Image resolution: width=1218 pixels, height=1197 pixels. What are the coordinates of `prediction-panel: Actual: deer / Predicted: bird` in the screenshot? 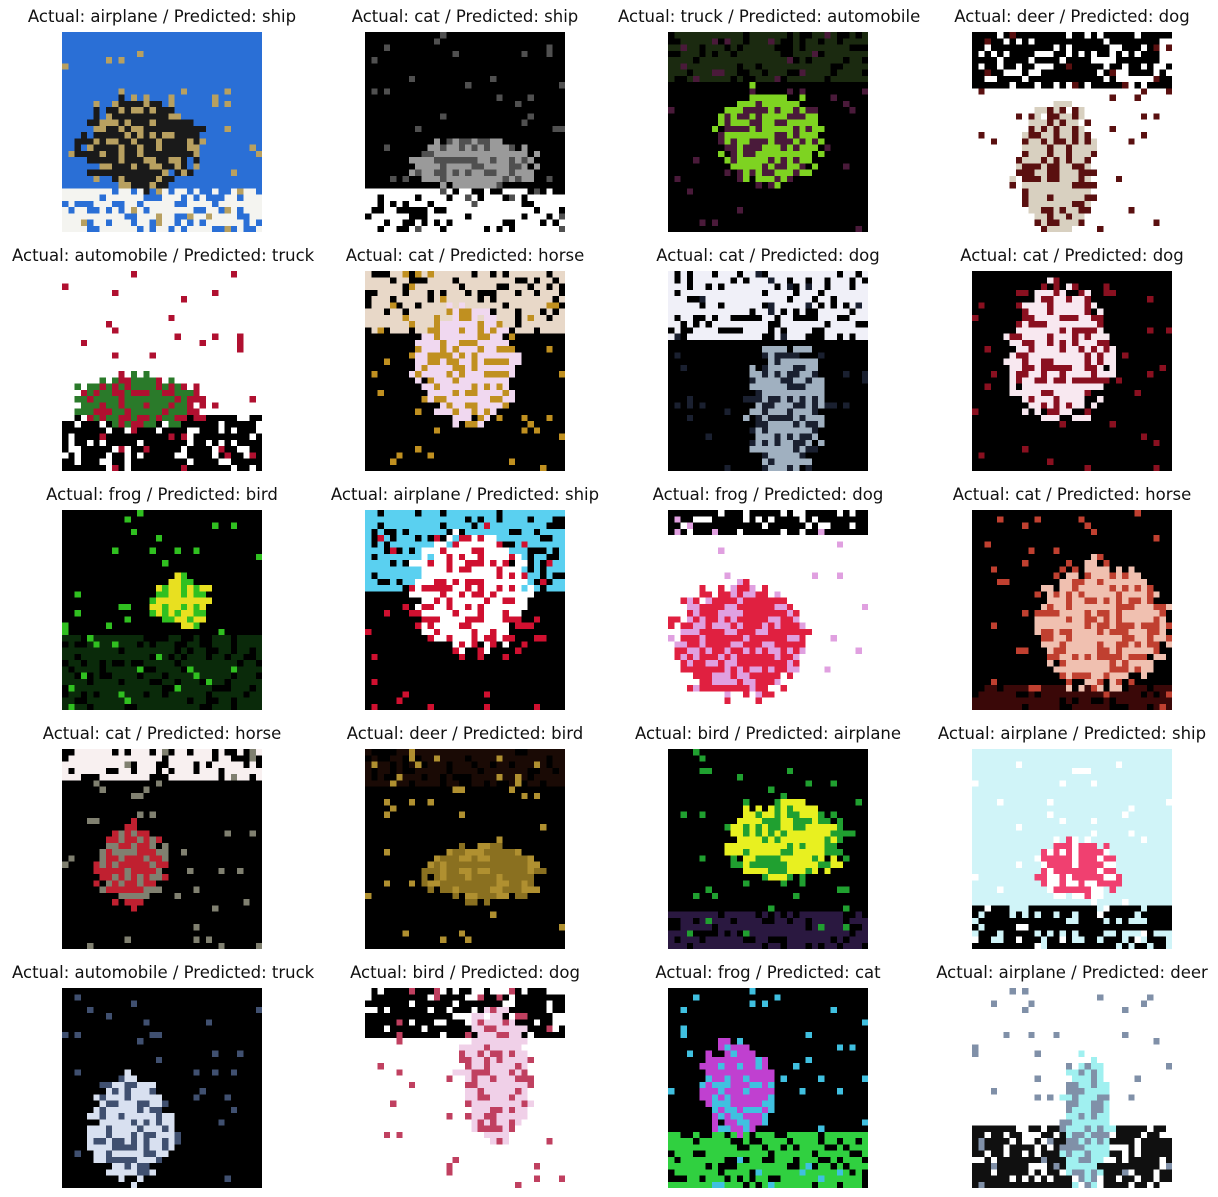 It's located at (465, 836).